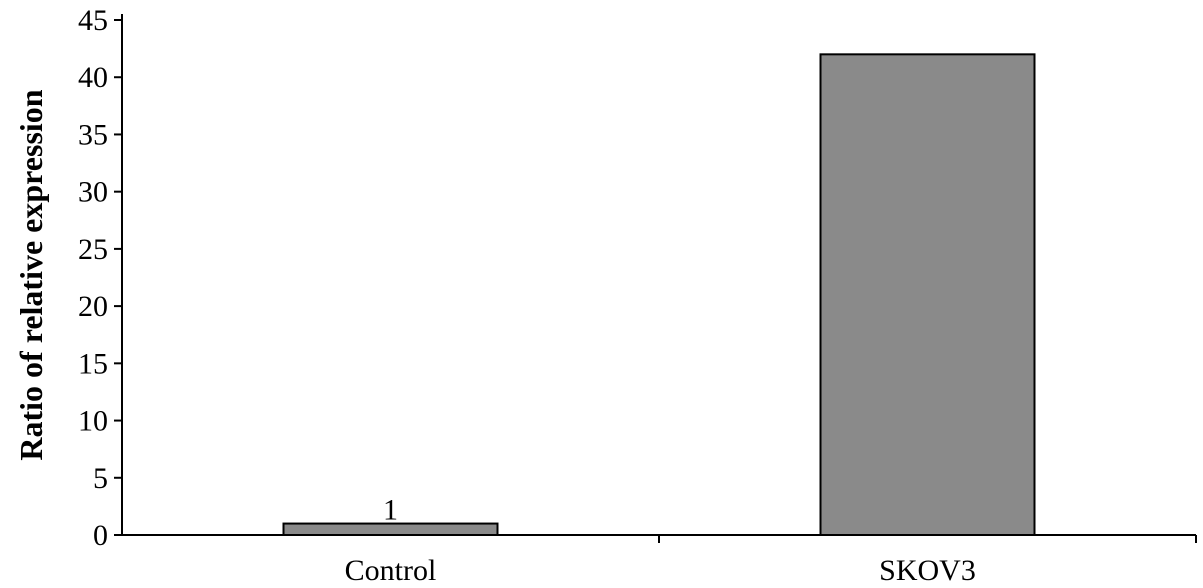  Describe the element at coordinates (93, 363) in the screenshot. I see `y-tick-label: 15` at that location.